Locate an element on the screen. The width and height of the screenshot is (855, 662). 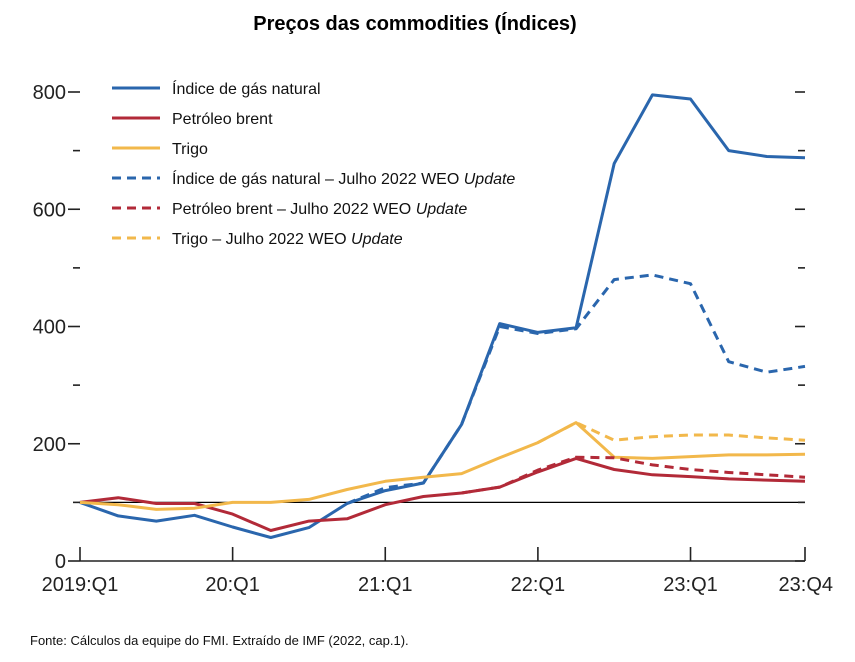
y-tick-label: 400 is located at coordinates (49, 328).